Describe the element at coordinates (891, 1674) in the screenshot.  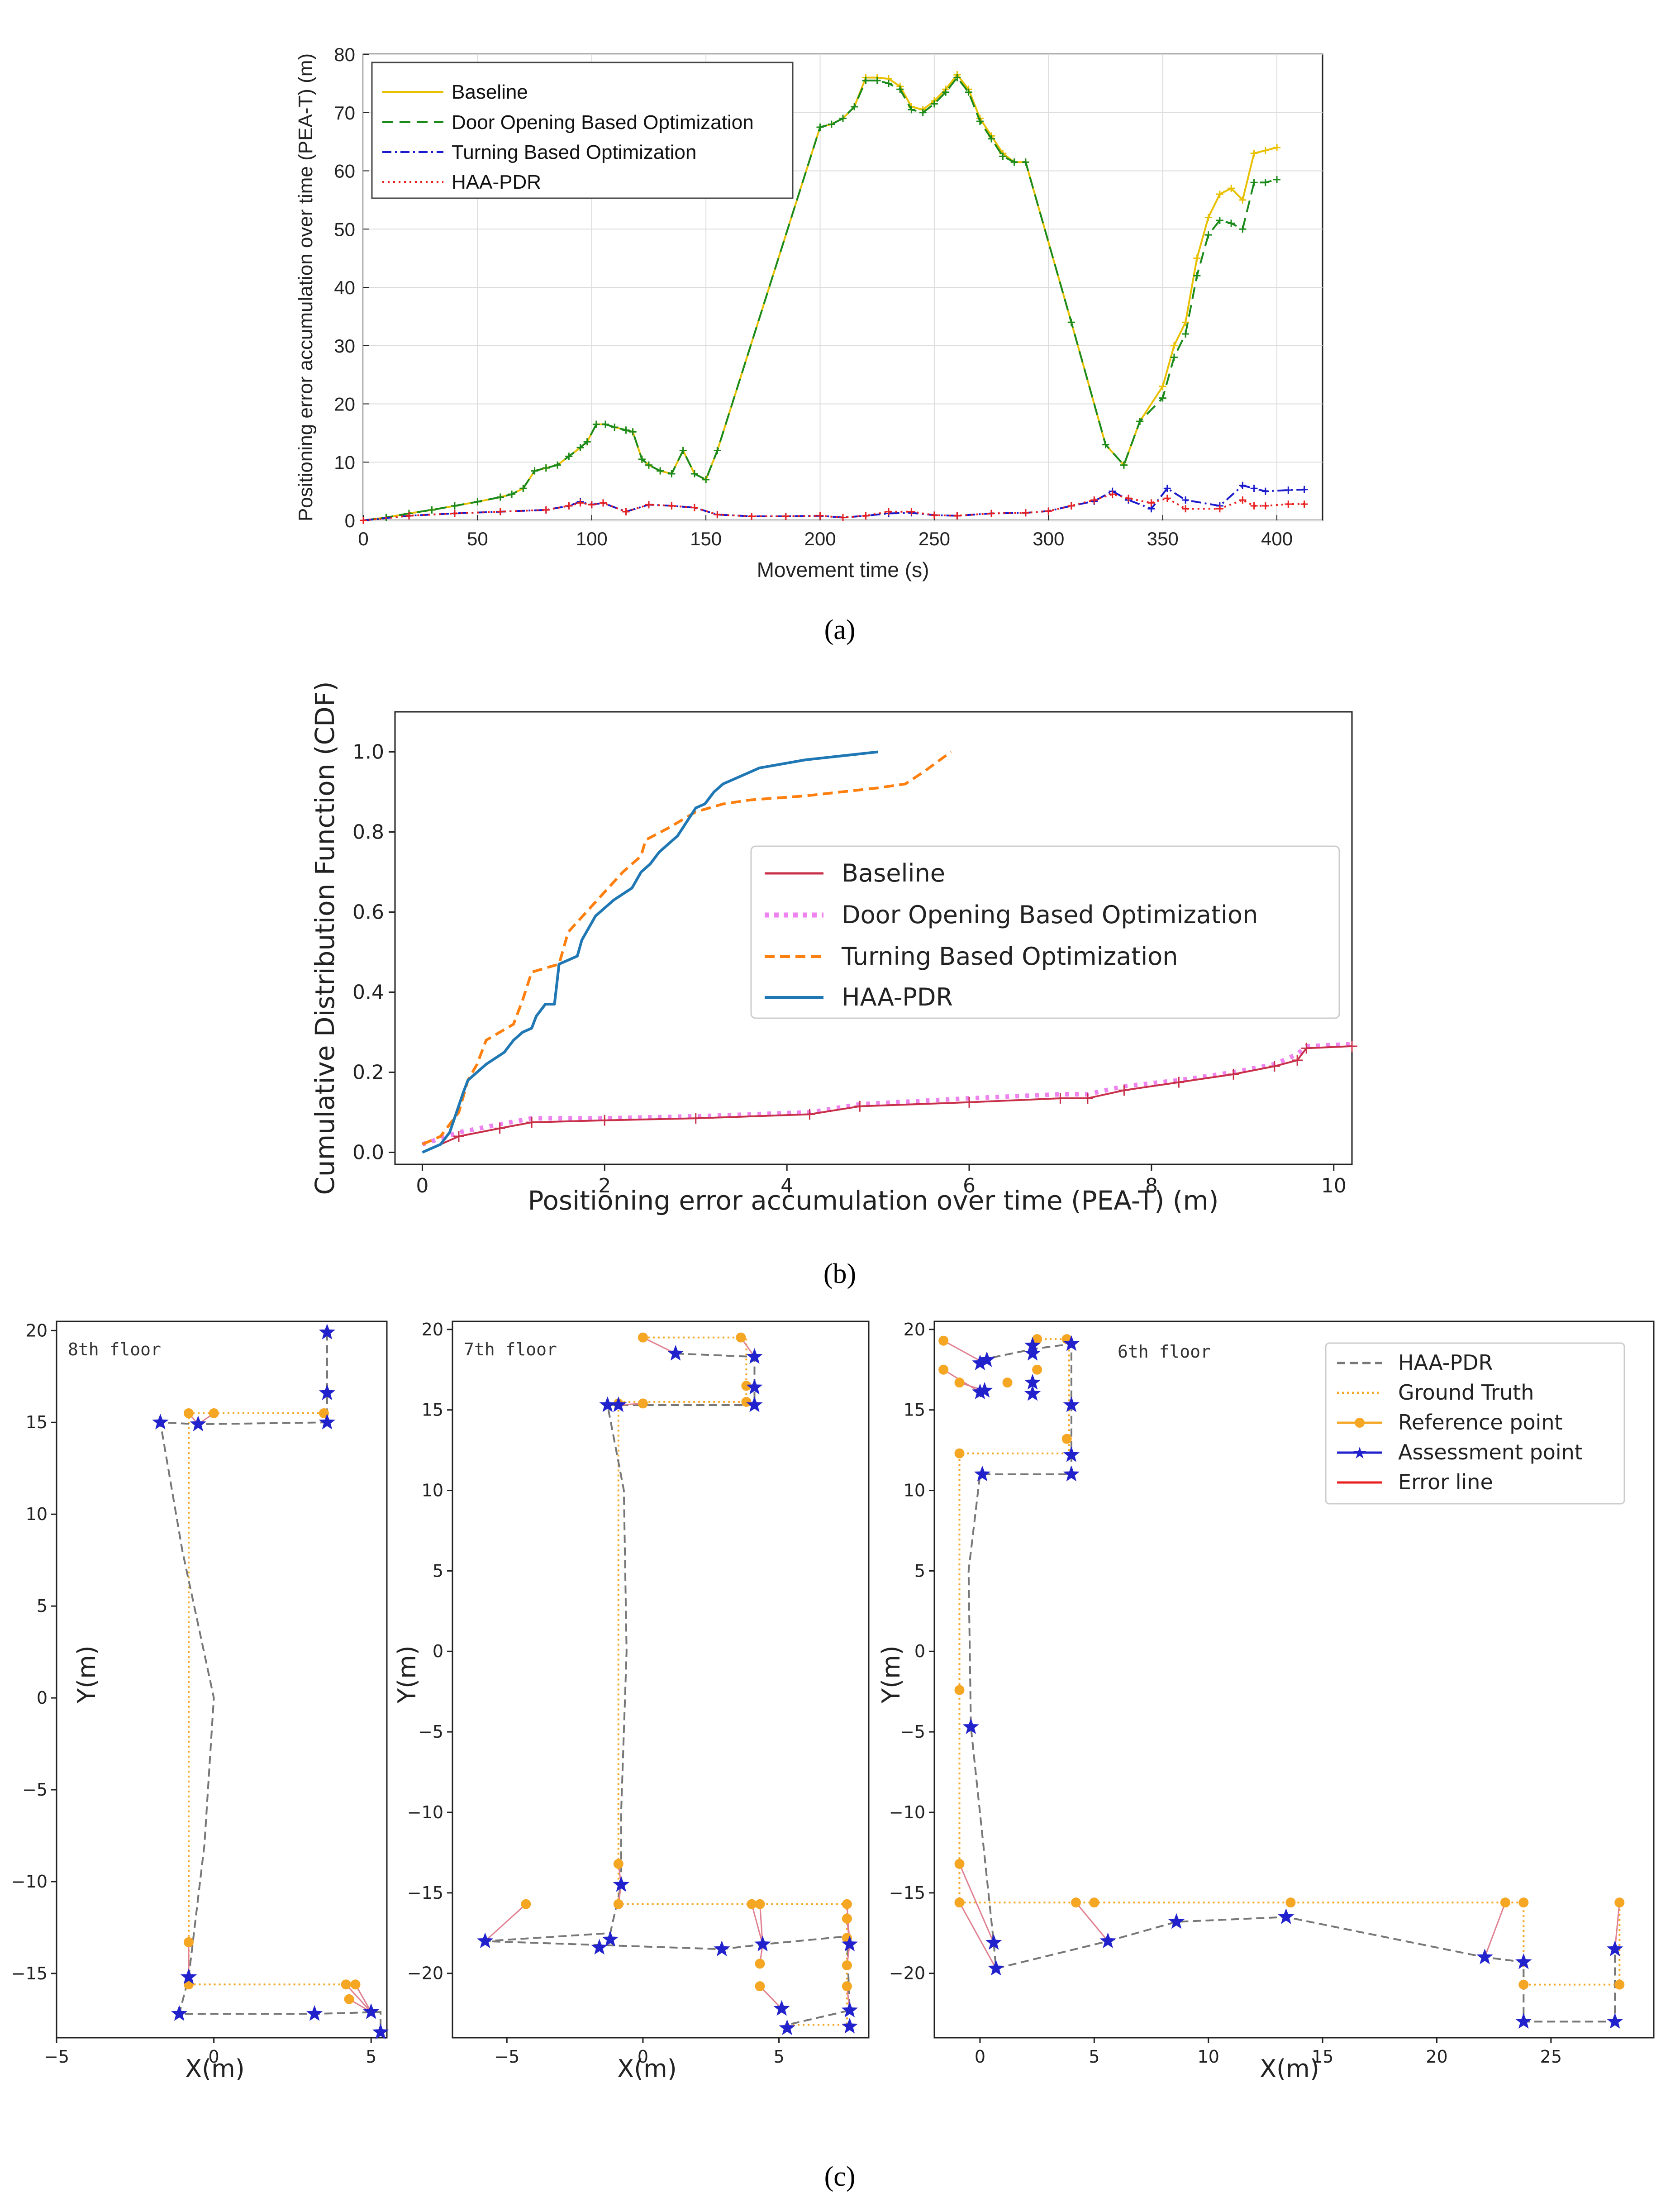
I see `chart-c6-ylabel: Y(m)` at that location.